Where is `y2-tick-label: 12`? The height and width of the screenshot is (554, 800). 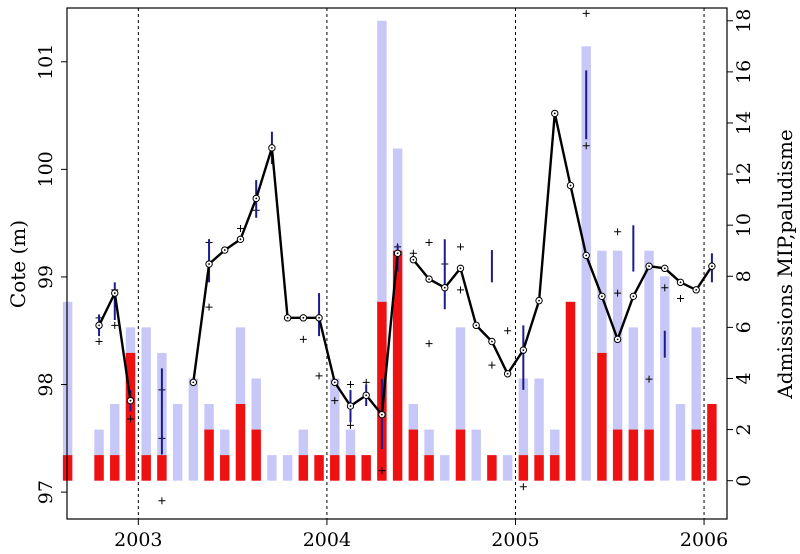
y2-tick-label: 12 is located at coordinates (744, 174).